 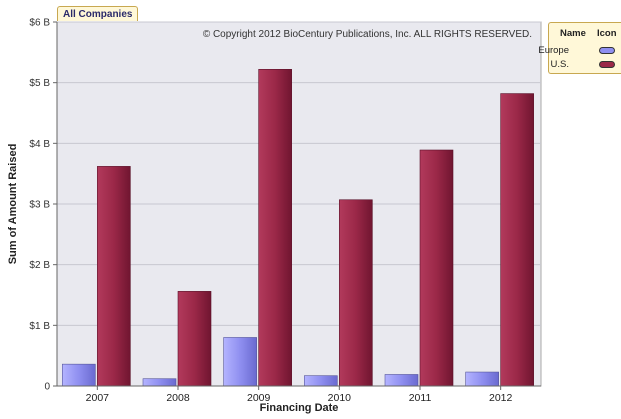 What do you see at coordinates (420, 398) in the screenshot?
I see `x-tick-label: 2011` at bounding box center [420, 398].